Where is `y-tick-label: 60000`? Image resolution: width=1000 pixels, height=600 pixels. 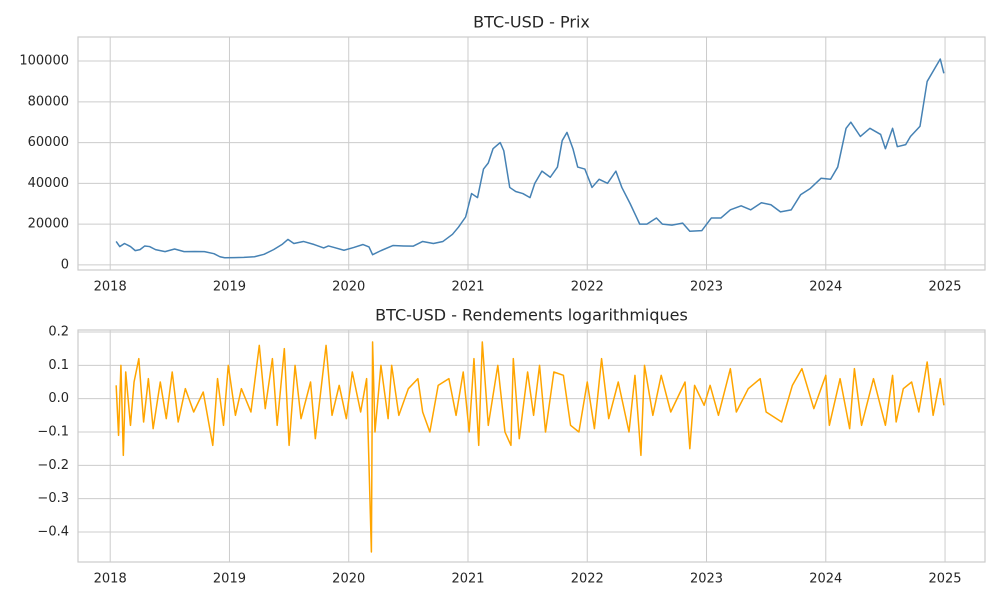 y-tick-label: 60000 is located at coordinates (48, 142).